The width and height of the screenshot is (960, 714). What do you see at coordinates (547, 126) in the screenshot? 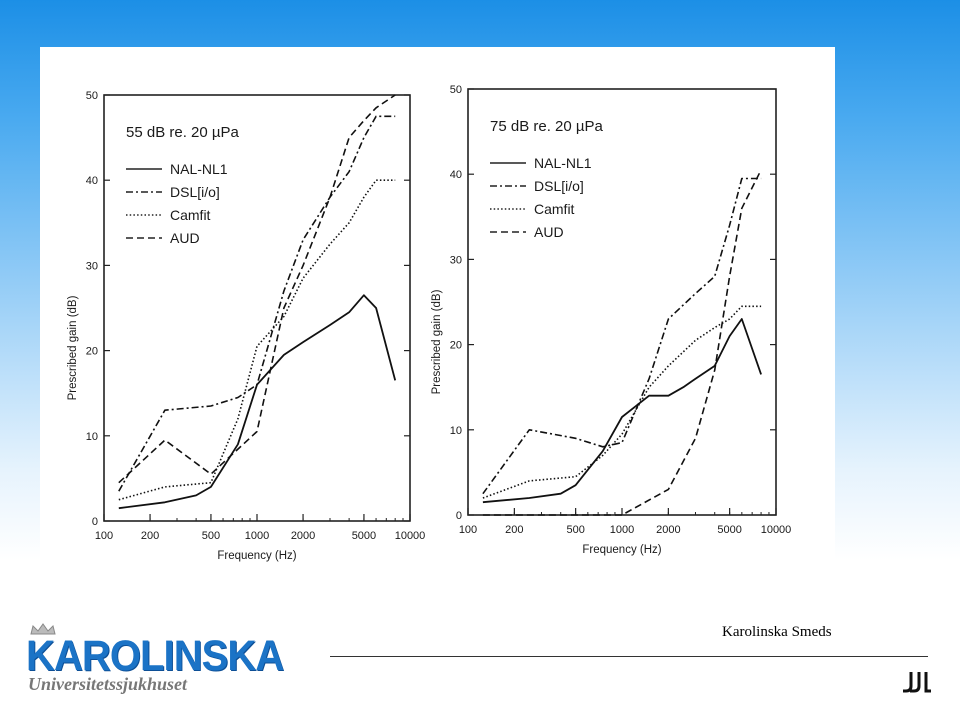
I see `chart-annotation: 75 dB re. 20 µPa` at bounding box center [547, 126].